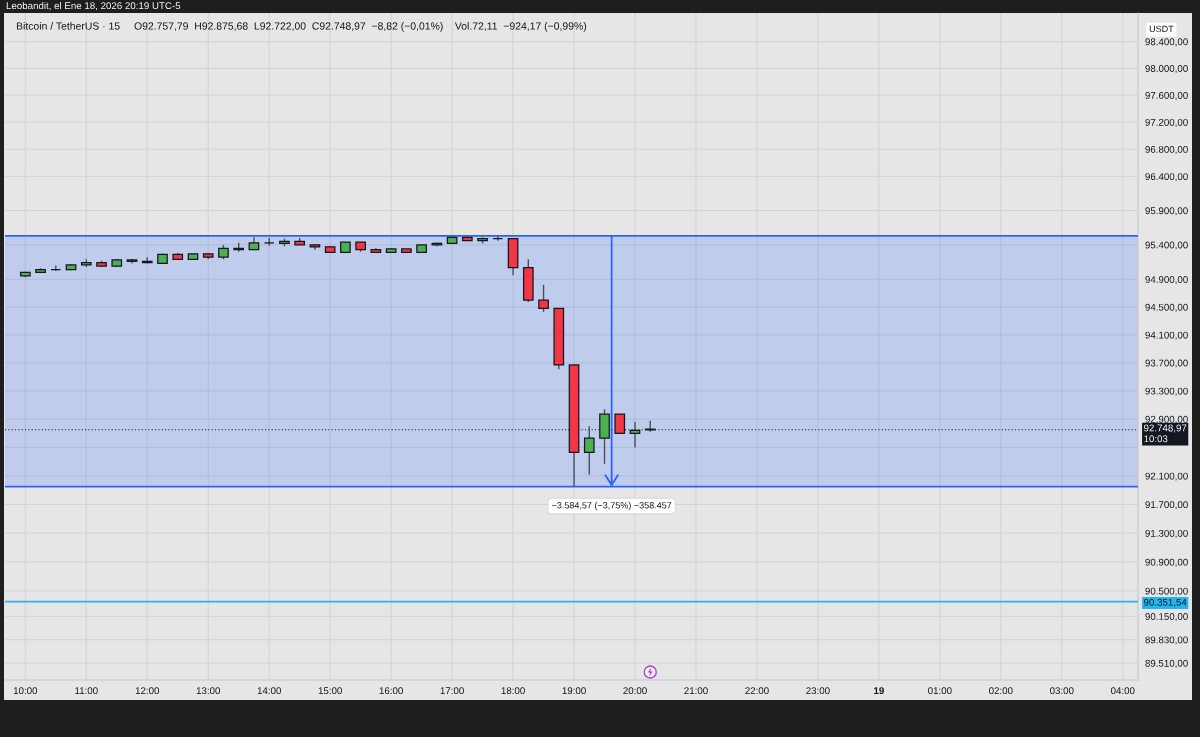  What do you see at coordinates (513, 691) in the screenshot?
I see `x-tick-label: 18:00` at bounding box center [513, 691].